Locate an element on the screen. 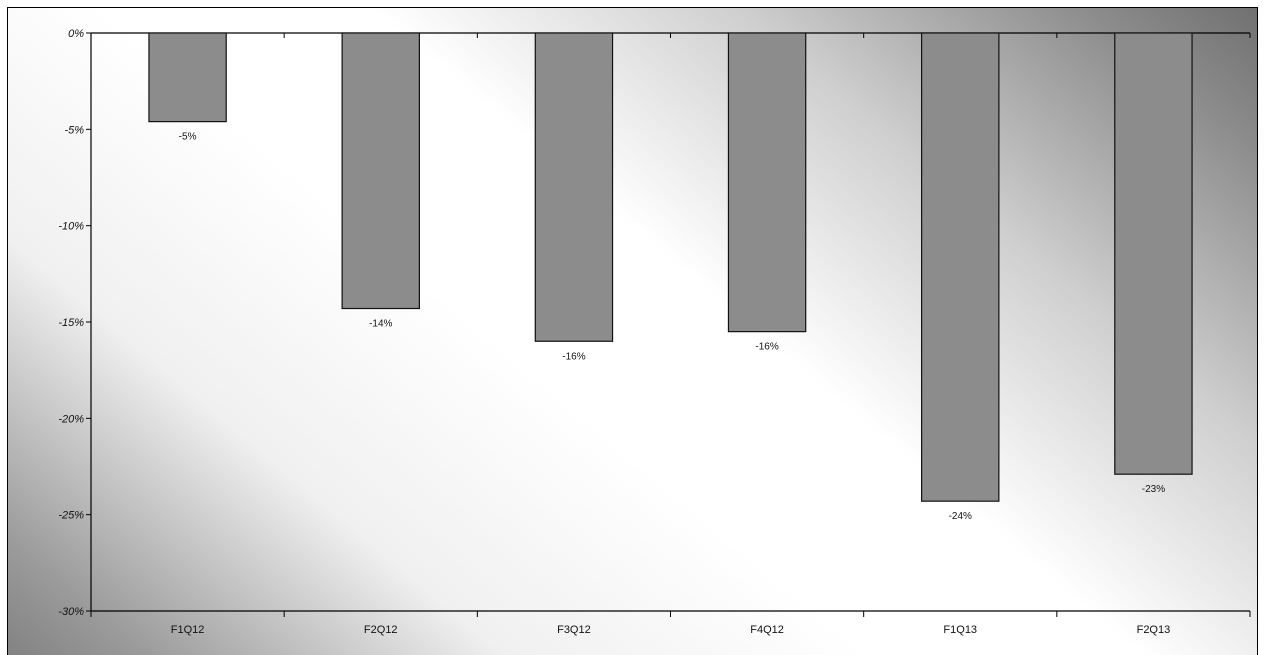 This screenshot has width=1265, height=655. x-tick-label: F4Q12 is located at coordinates (767, 630).